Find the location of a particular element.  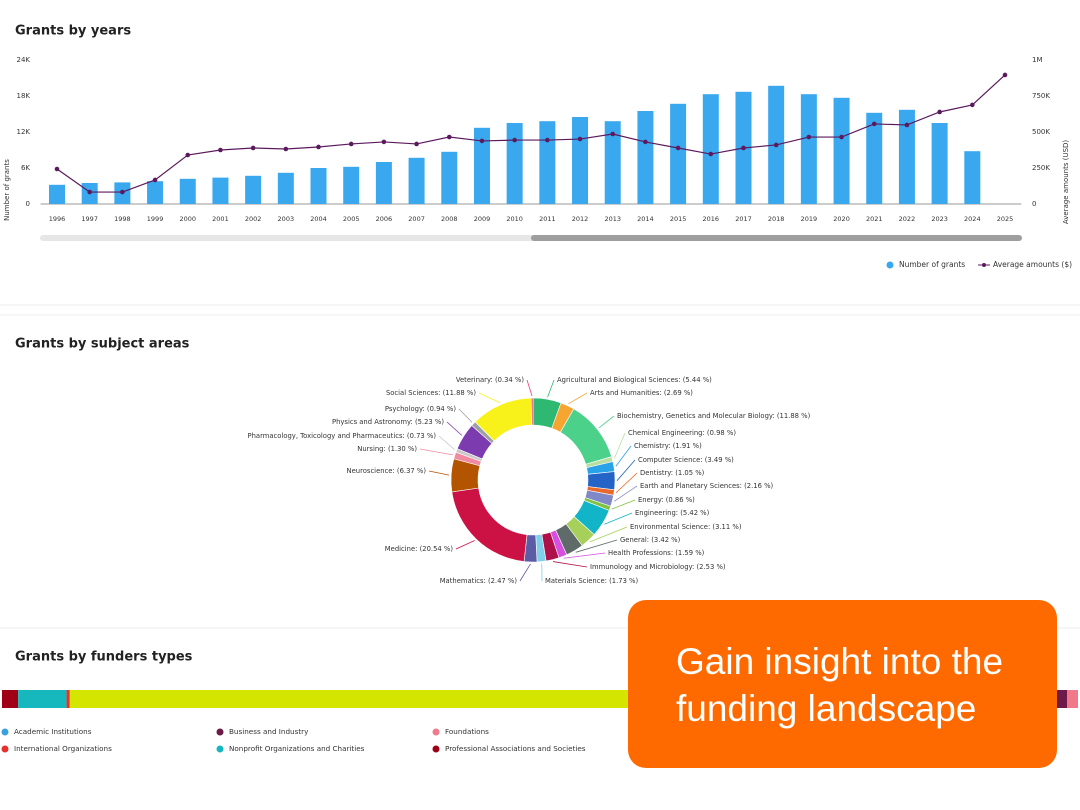

legend-item: Professional Associations and Societies is located at coordinates (509, 748).